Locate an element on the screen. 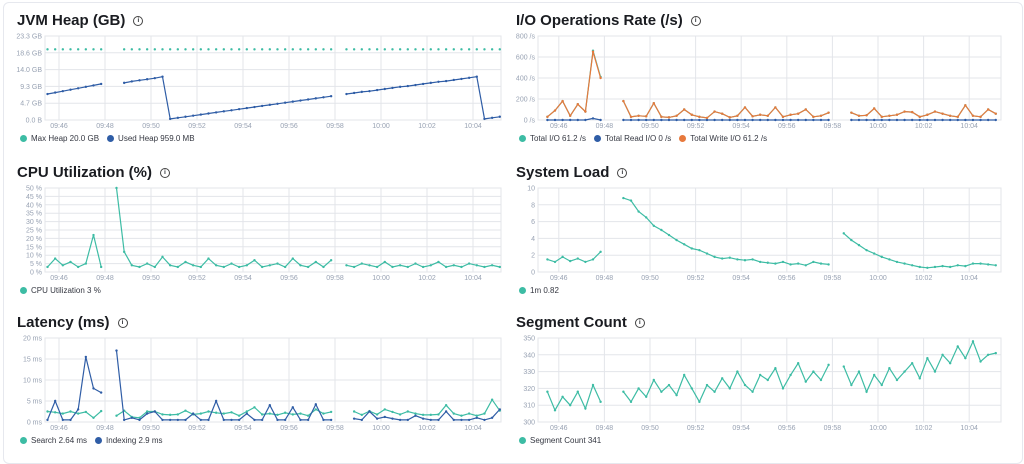  legend-item: Max Heap 20.0 GB is located at coordinates (59, 138).